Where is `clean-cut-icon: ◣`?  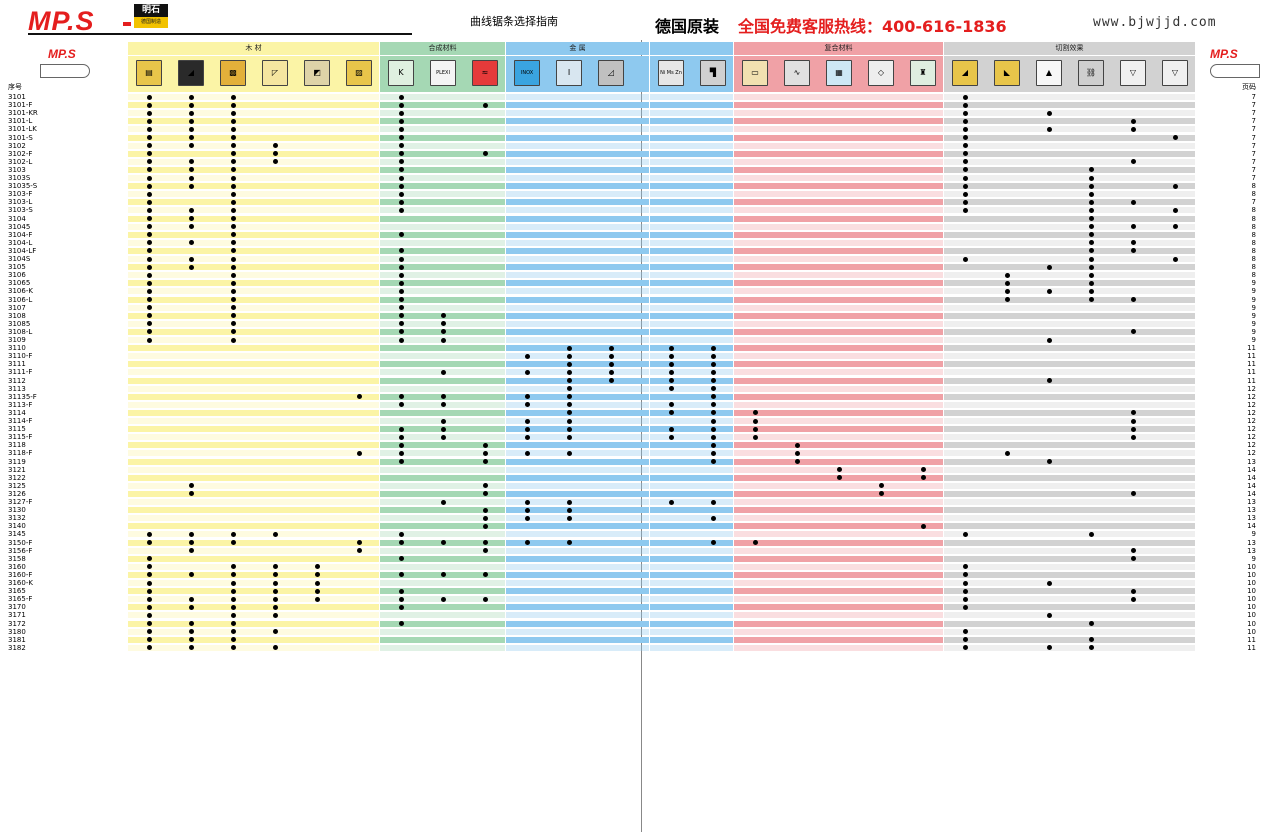 clean-cut-icon: ◣ is located at coordinates (1007, 73).